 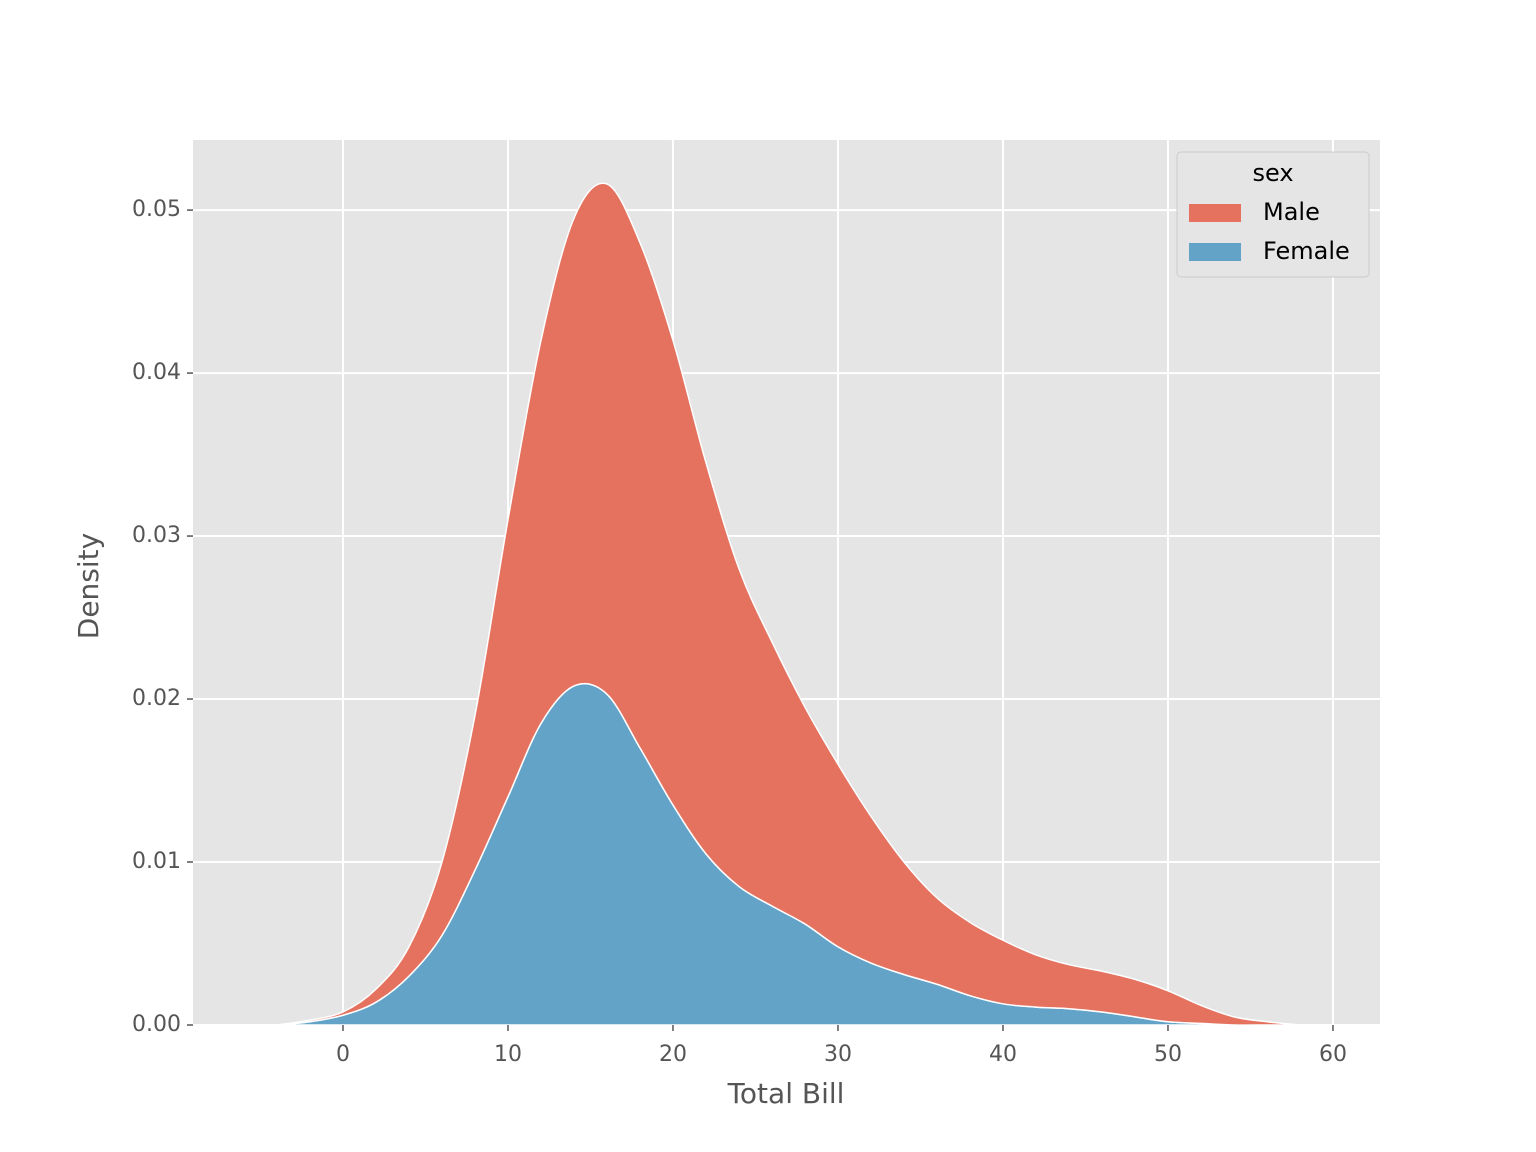 What do you see at coordinates (673, 1054) in the screenshot?
I see `x-tick-label: 20` at bounding box center [673, 1054].